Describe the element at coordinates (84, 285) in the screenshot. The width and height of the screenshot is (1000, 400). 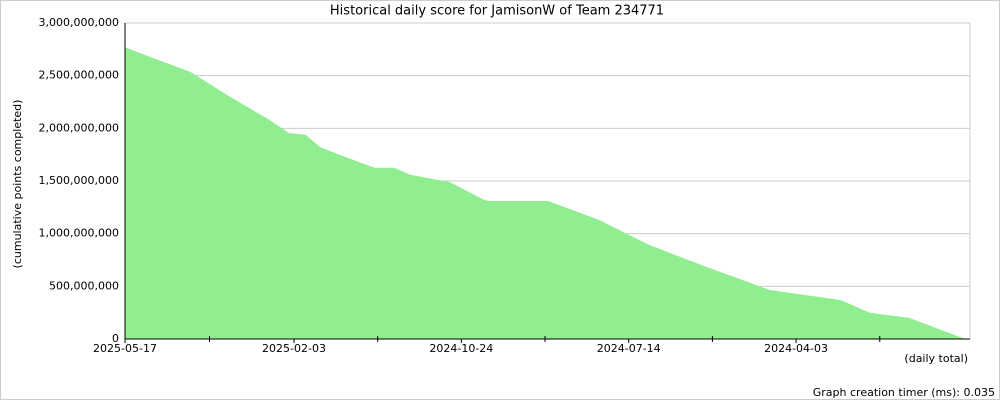
I see `y-tick-label: 500,000,000` at that location.